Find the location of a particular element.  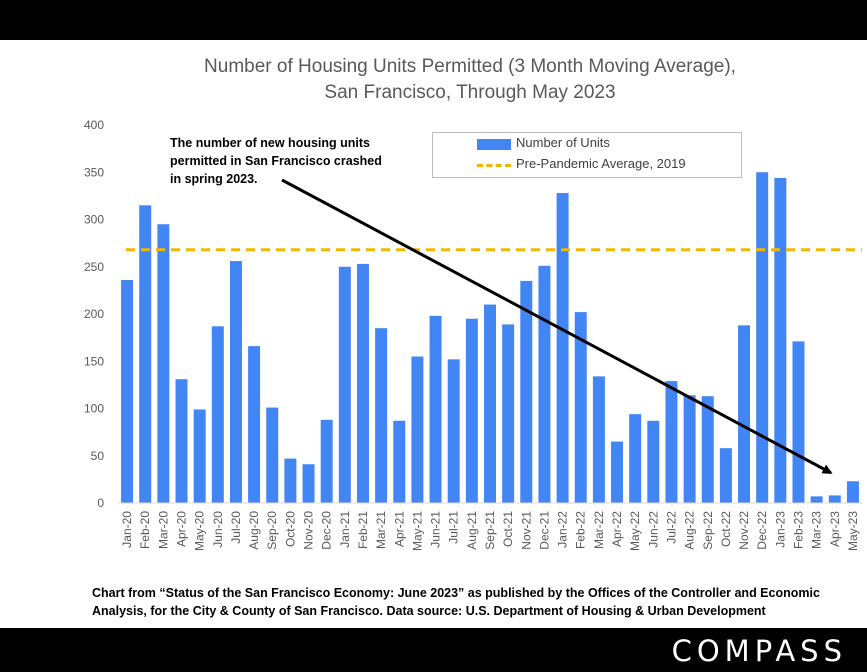

x-tick-label: Mar-22 is located at coordinates (599, 530).